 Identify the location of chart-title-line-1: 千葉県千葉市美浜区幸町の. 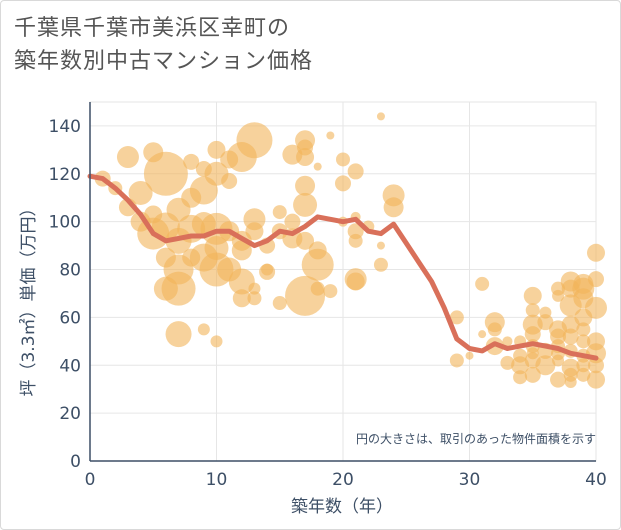
(152, 28).